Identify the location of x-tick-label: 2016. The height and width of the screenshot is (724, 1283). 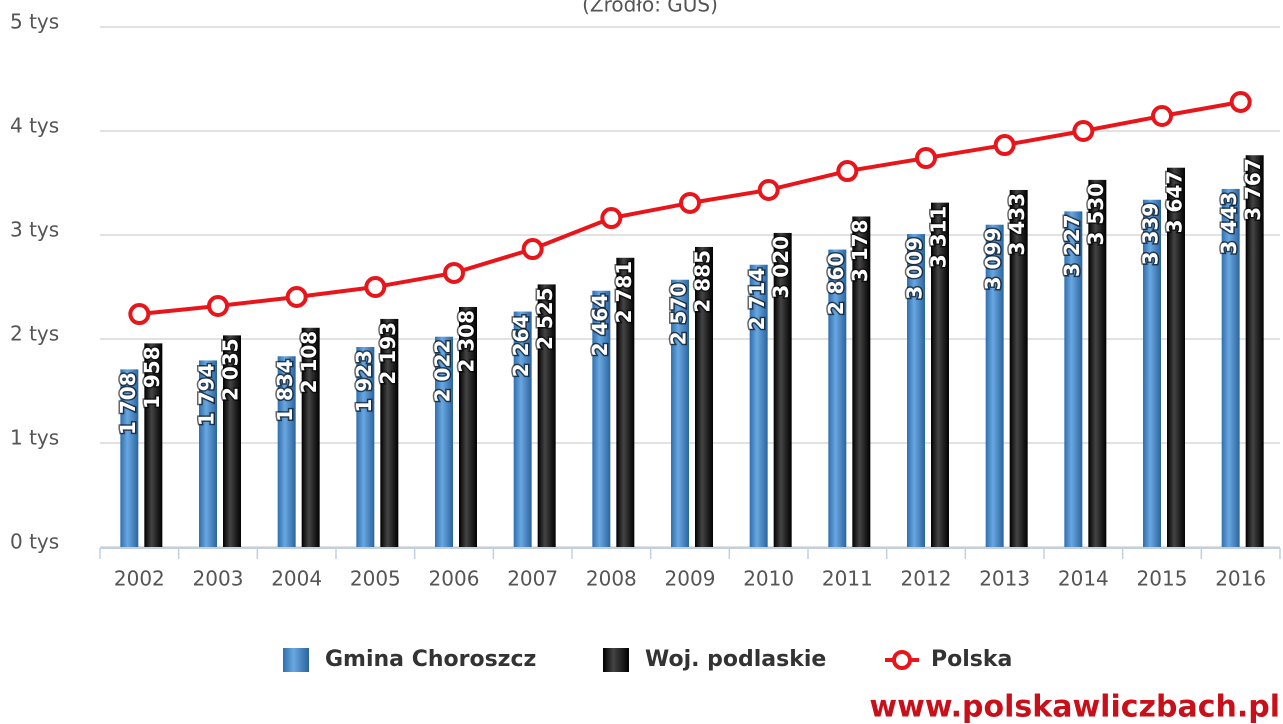
(1240, 579).